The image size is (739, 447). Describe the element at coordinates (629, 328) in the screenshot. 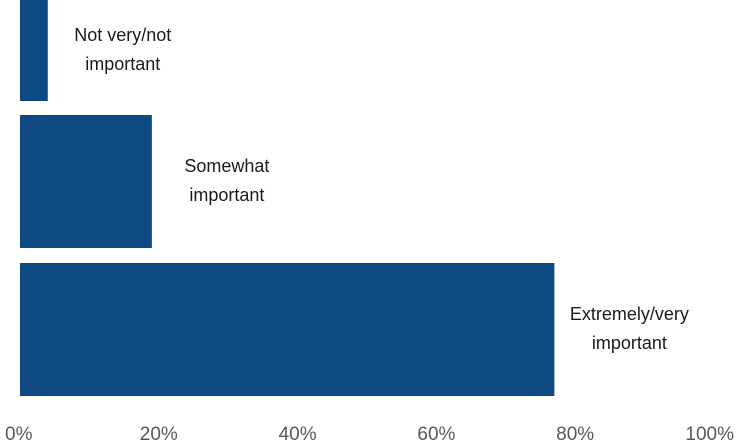

I see `bar-label: Extremely/very important` at that location.